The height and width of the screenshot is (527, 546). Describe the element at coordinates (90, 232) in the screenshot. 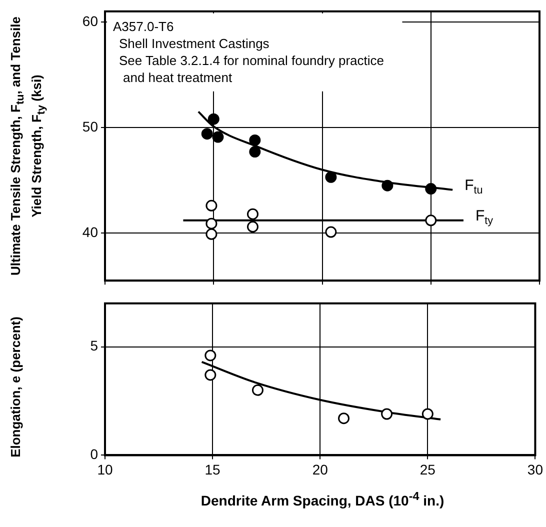

I see `y-tick-label: 40` at that location.